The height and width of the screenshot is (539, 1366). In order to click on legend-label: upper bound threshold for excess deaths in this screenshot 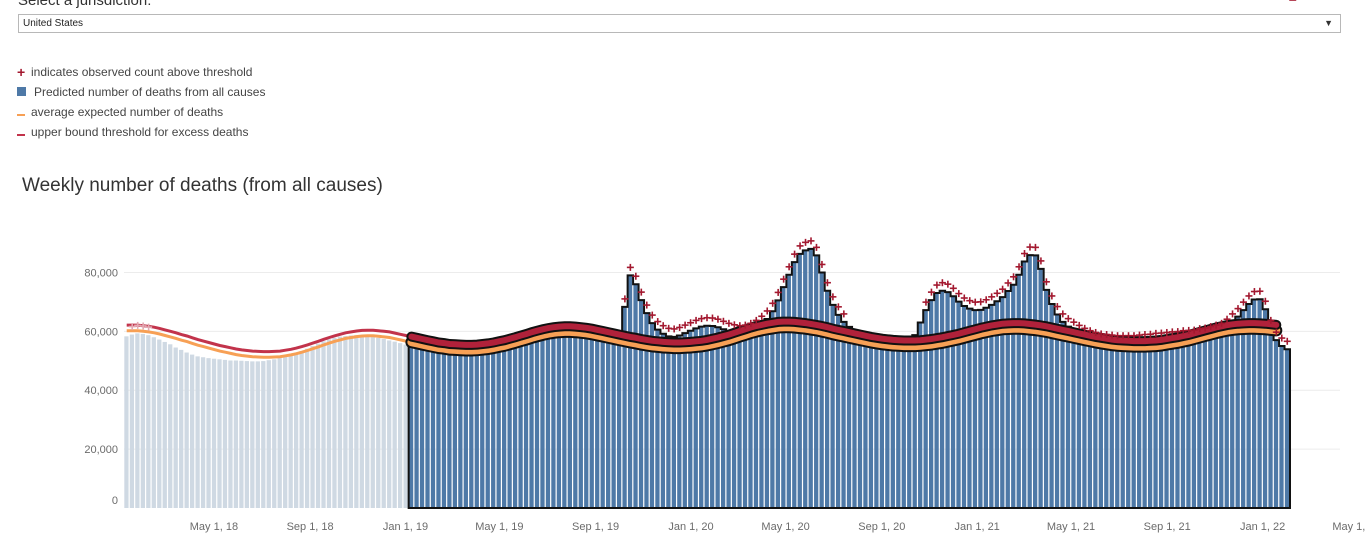, I will do `click(140, 132)`.